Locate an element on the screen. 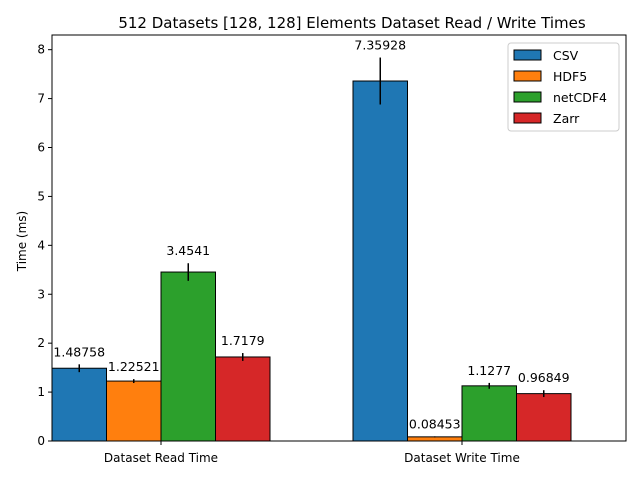 The image size is (640, 484). data-label: 1.1277 is located at coordinates (489, 370).